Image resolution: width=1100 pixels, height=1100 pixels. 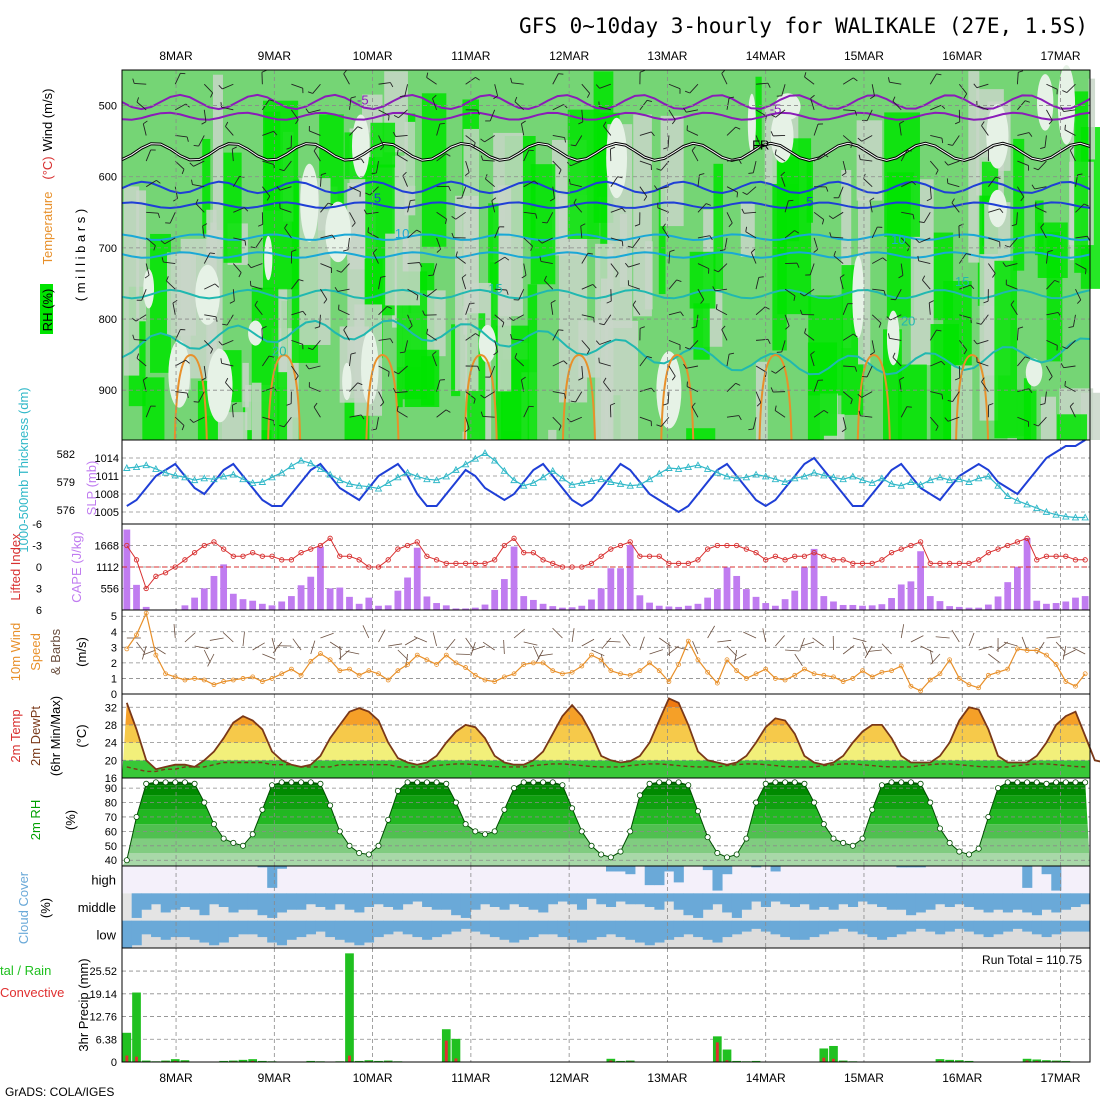 I want to click on contour-label: 5, so click(x=377, y=198).